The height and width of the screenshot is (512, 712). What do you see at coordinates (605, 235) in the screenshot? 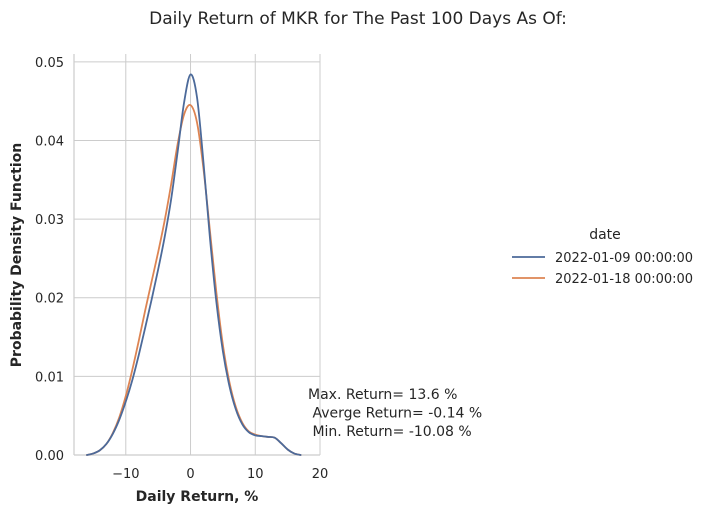
I see `legend-title: date` at bounding box center [605, 235].